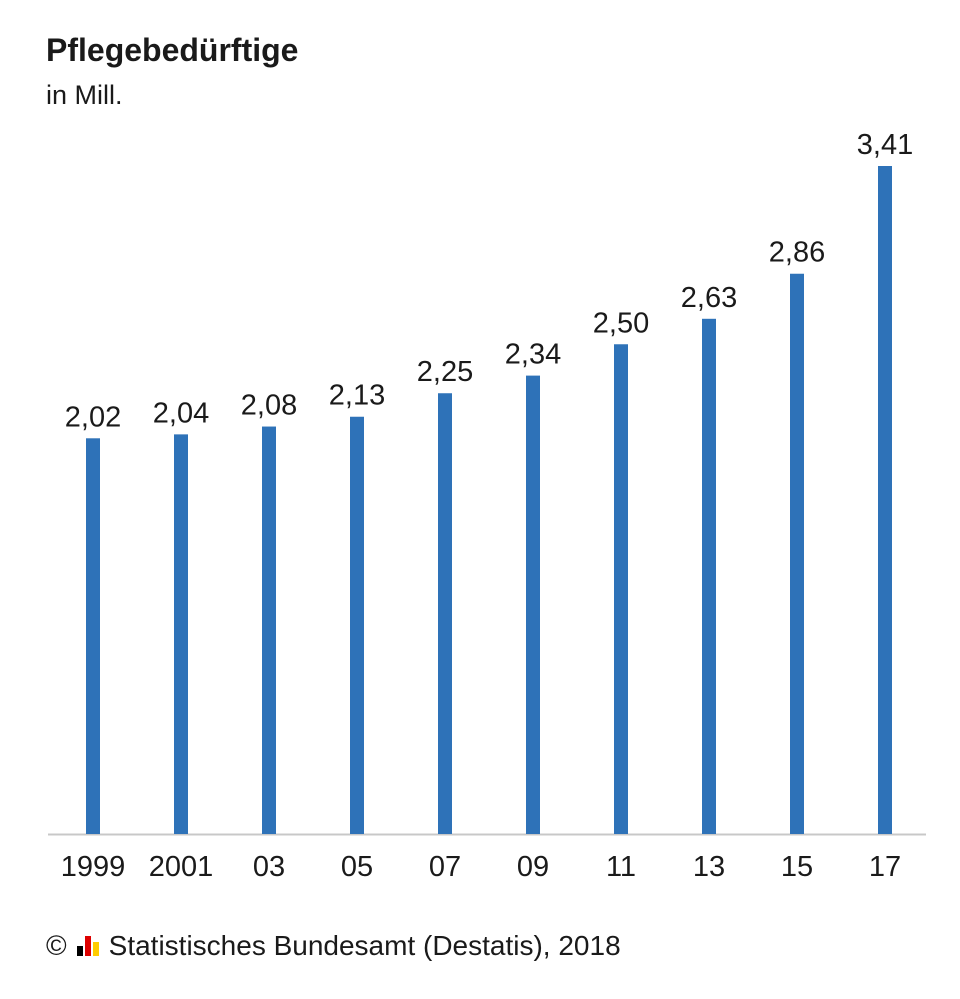 This screenshot has width=960, height=999. I want to click on data-label: 2,13, so click(357, 396).